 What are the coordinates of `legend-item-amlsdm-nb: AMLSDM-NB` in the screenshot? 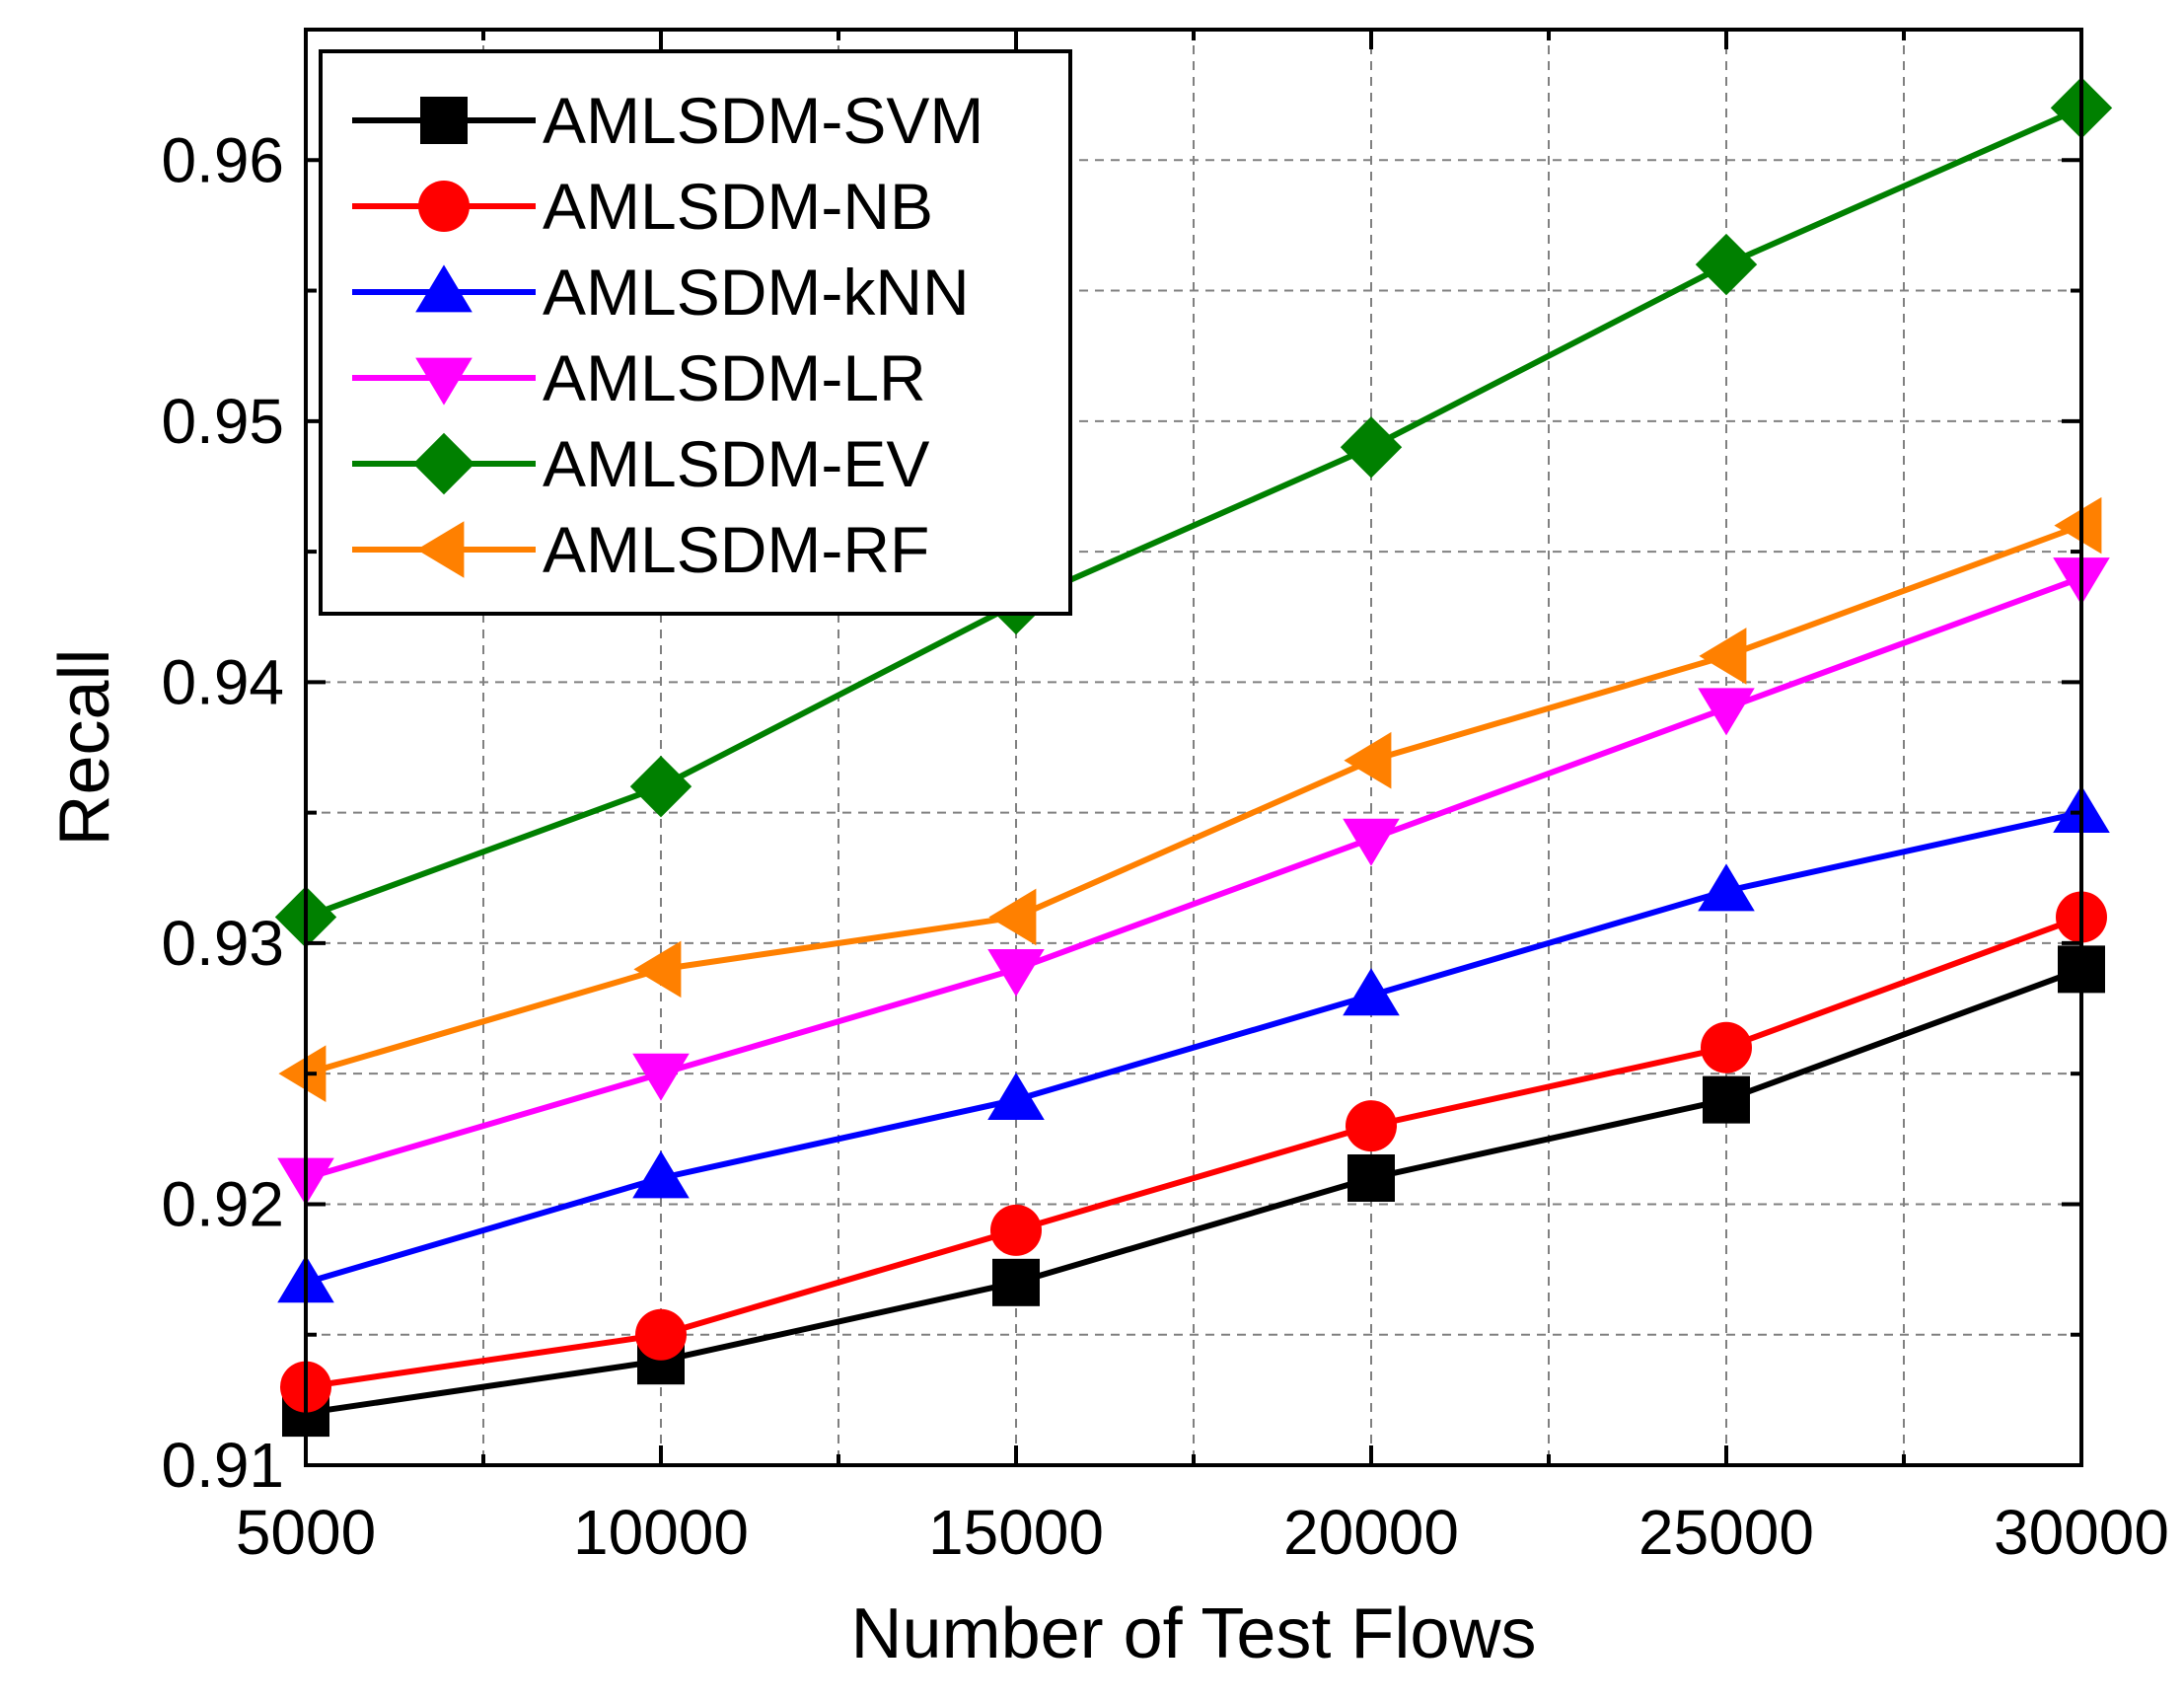 It's located at (642, 206).